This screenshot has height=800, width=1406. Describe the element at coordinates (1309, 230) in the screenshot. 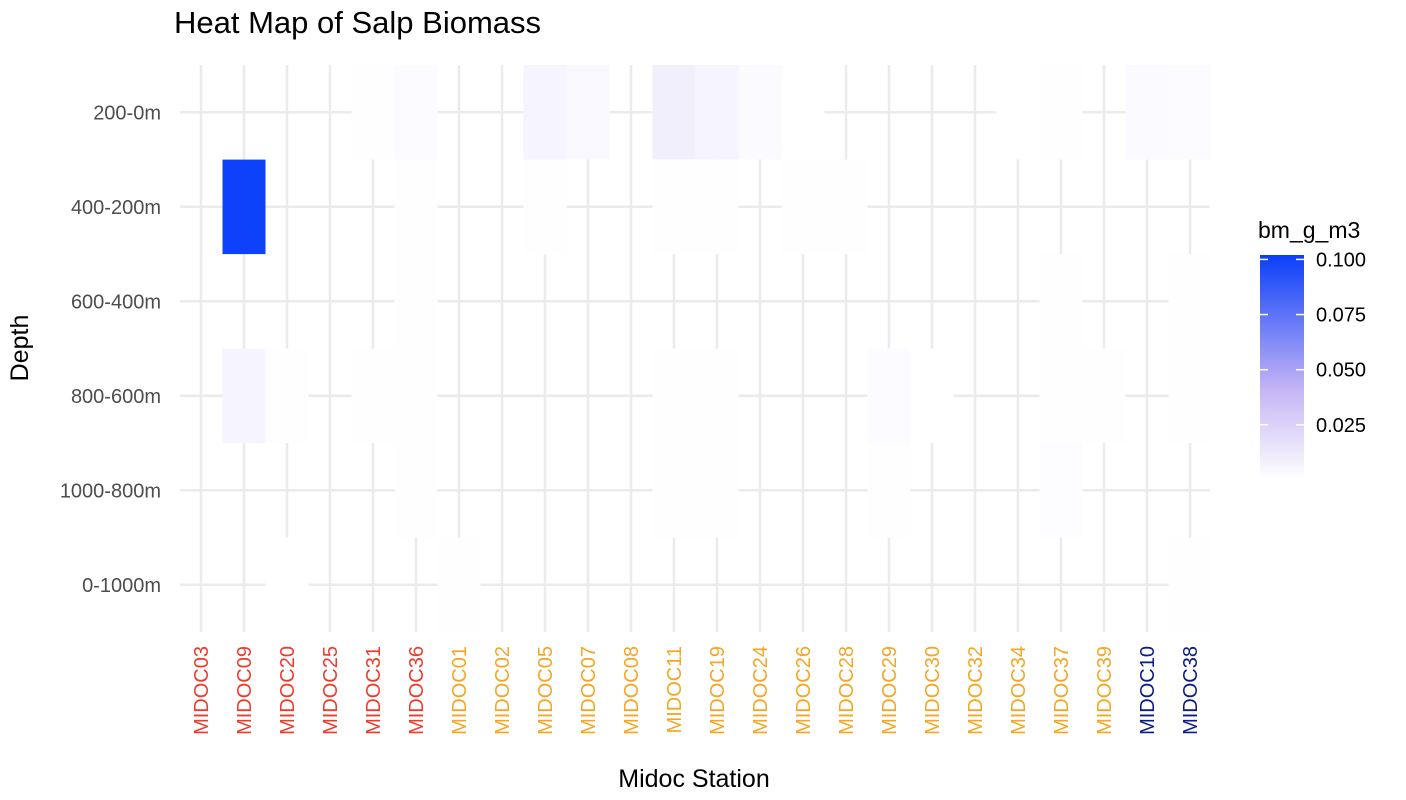

I see `legend-title: bm_g_m3` at that location.